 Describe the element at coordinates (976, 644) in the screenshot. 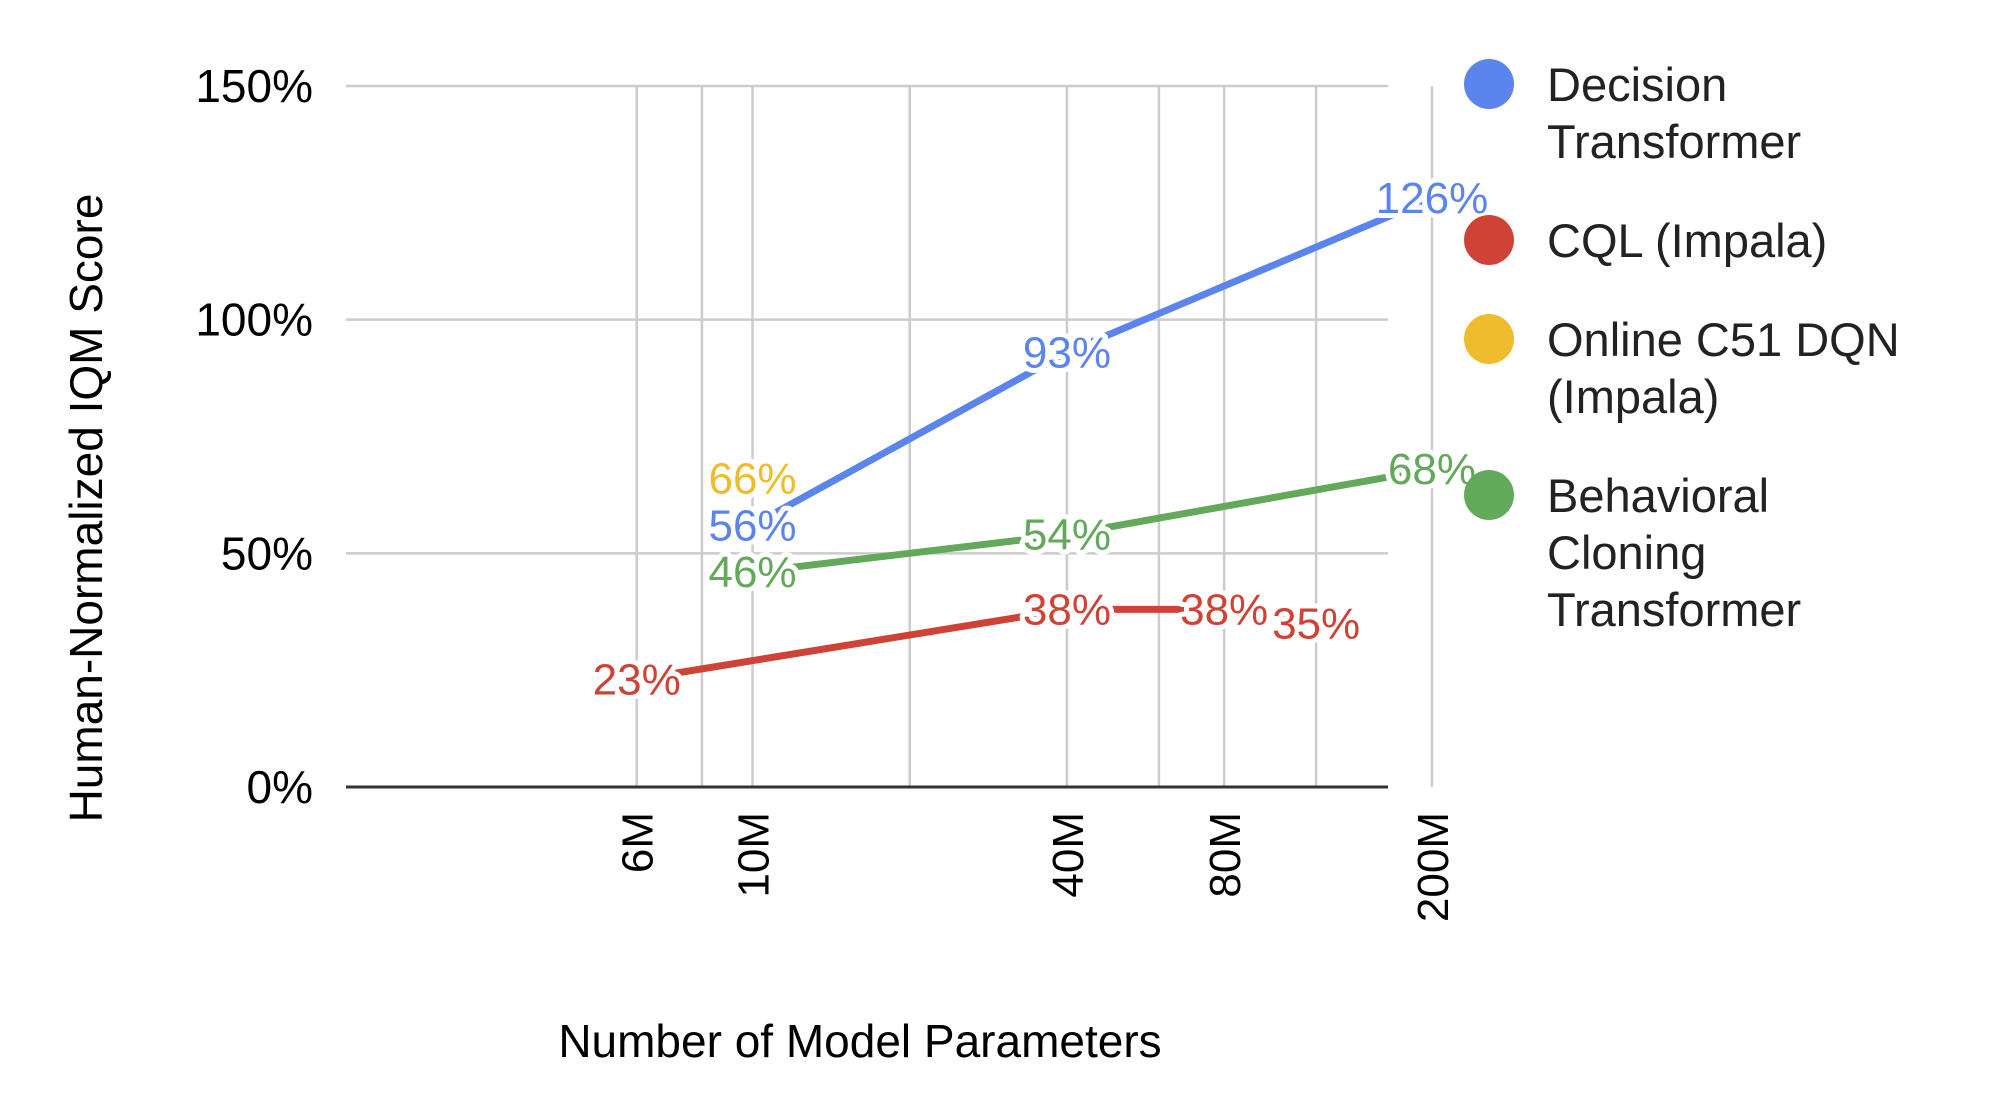

I see `series-line-cql-impala` at that location.